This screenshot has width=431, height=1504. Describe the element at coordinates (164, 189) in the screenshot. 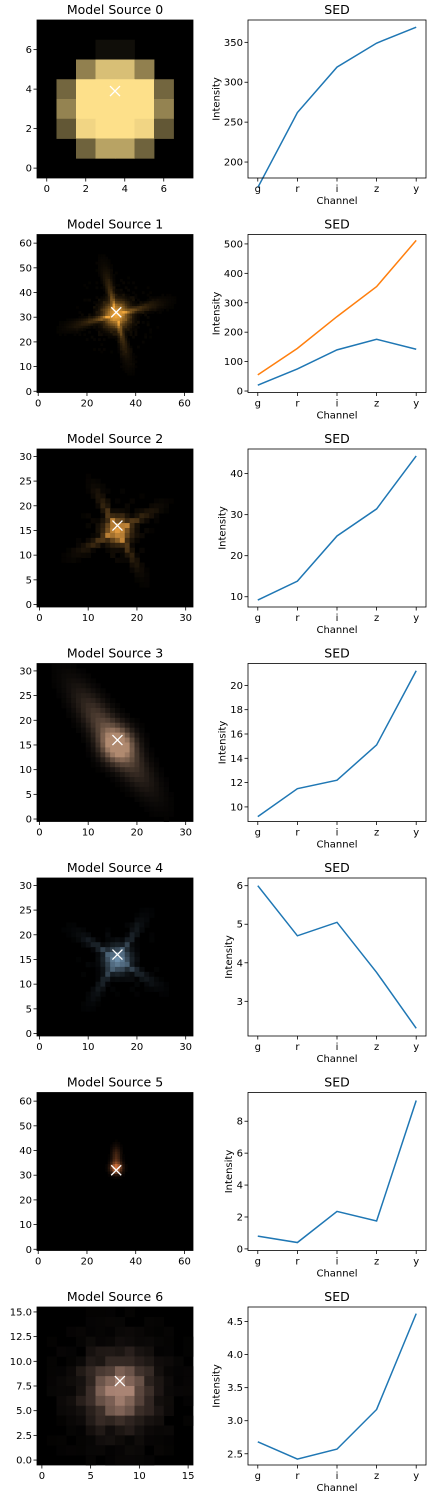

I see `x-tick-label: 6` at that location.